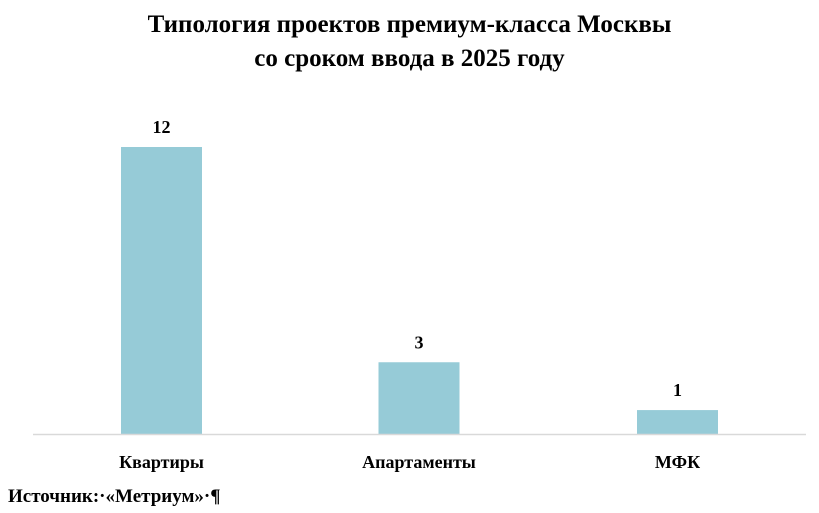  I want to click on bar-value-label-3: 1, so click(677, 390).